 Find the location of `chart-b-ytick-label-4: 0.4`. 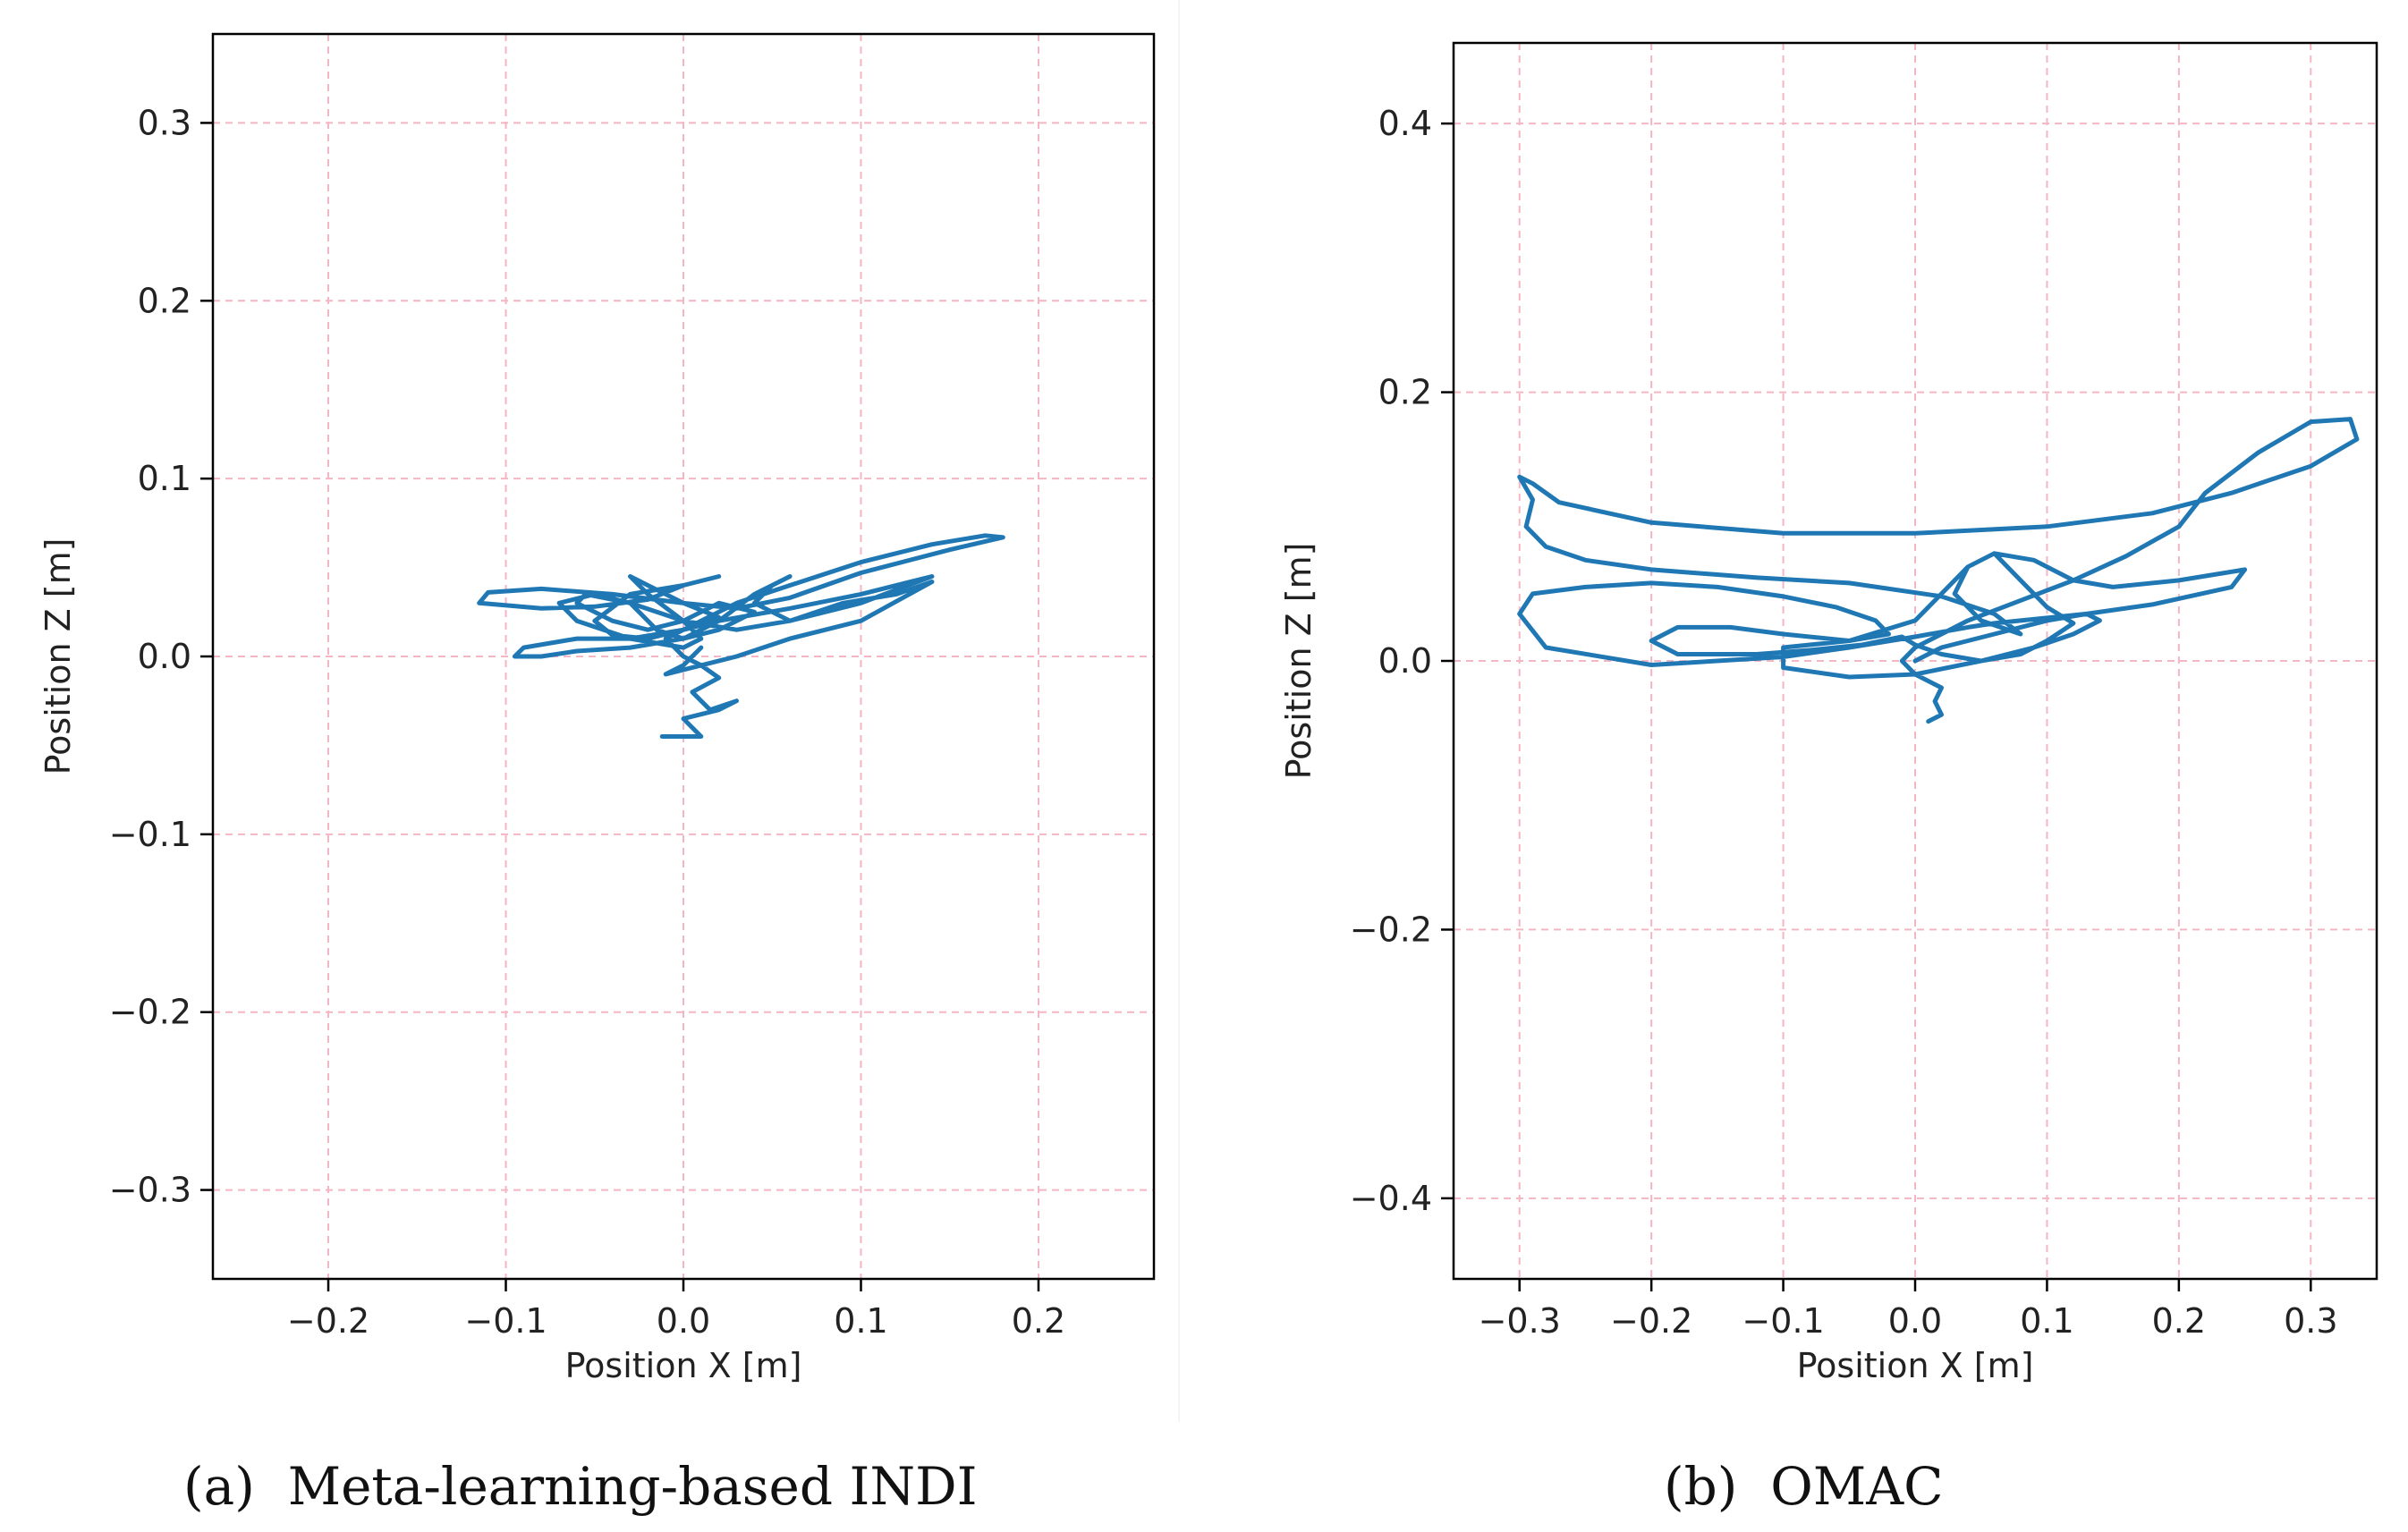

chart-b-ytick-label-4: 0.4 is located at coordinates (1405, 124).